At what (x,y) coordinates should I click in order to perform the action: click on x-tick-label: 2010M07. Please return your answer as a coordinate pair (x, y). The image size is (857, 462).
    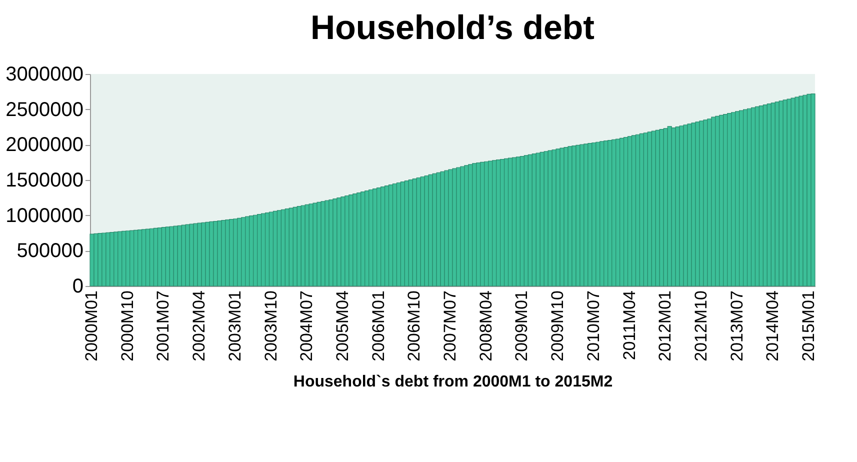
    Looking at the image, I should click on (593, 326).